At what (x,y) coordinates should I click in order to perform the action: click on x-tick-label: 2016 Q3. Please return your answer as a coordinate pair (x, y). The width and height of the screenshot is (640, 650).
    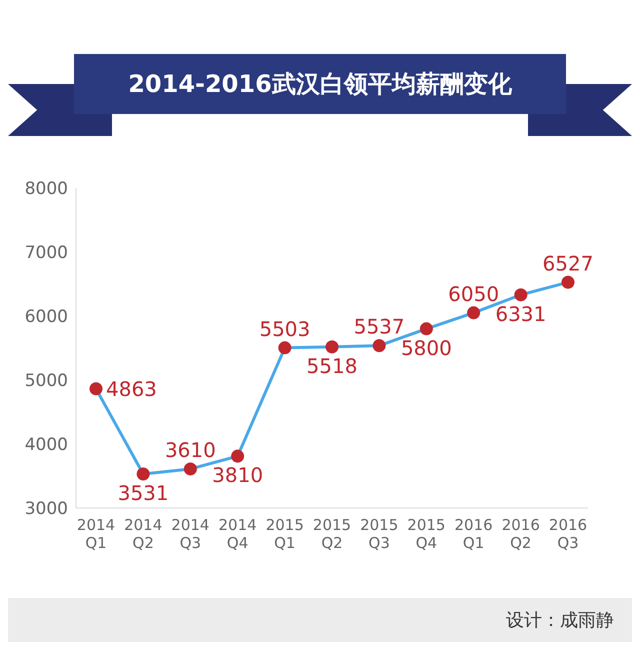
    Looking at the image, I should click on (568, 534).